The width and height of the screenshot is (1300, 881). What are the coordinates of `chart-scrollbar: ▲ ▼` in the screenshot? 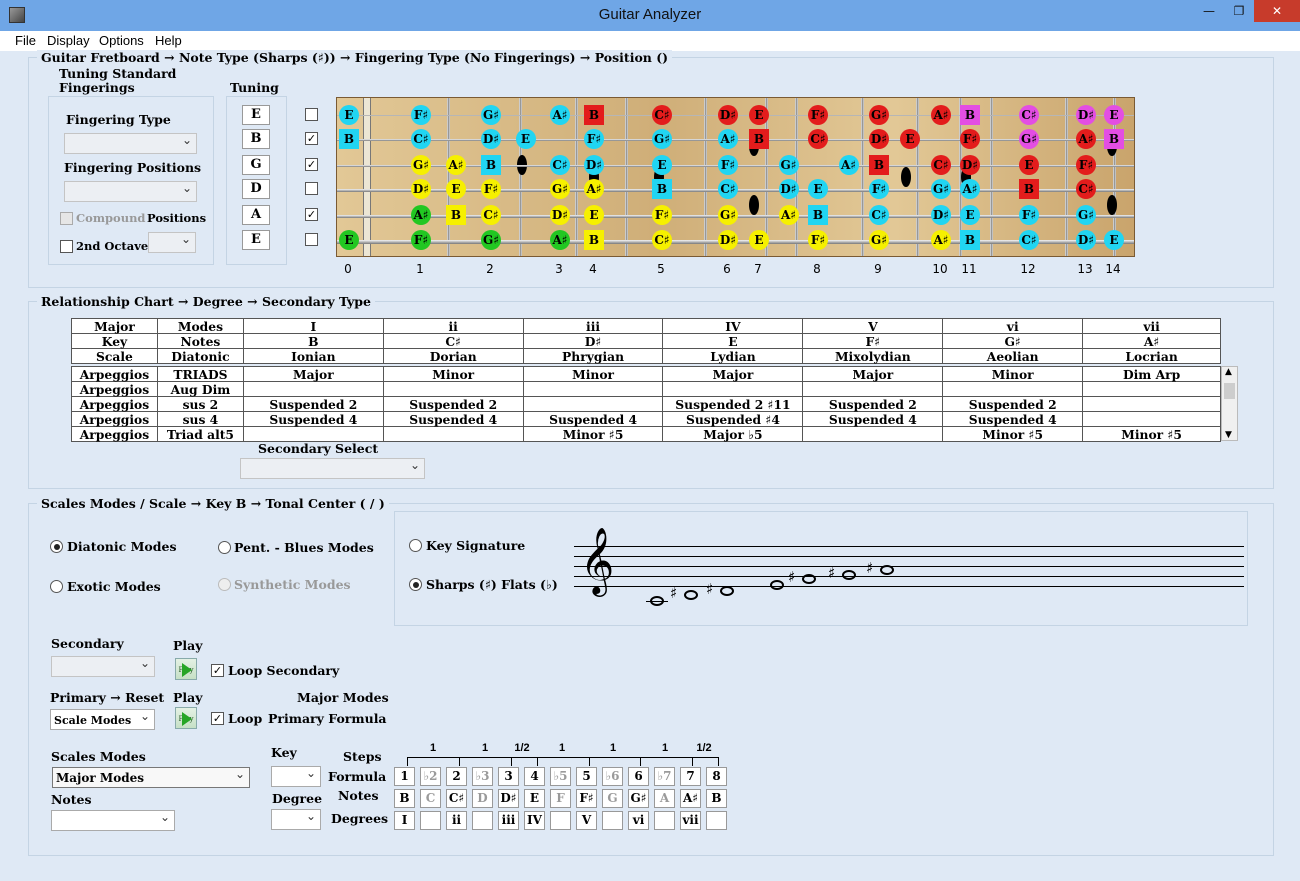 It's located at (1229, 403).